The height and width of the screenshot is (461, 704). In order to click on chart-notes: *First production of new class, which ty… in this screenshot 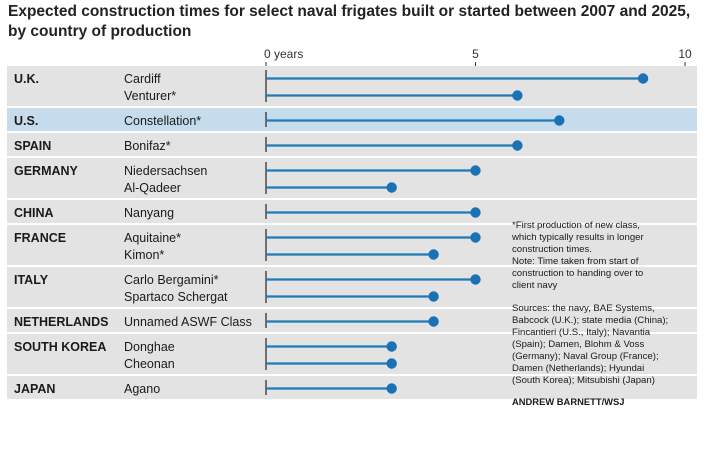, I will do `click(592, 314)`.